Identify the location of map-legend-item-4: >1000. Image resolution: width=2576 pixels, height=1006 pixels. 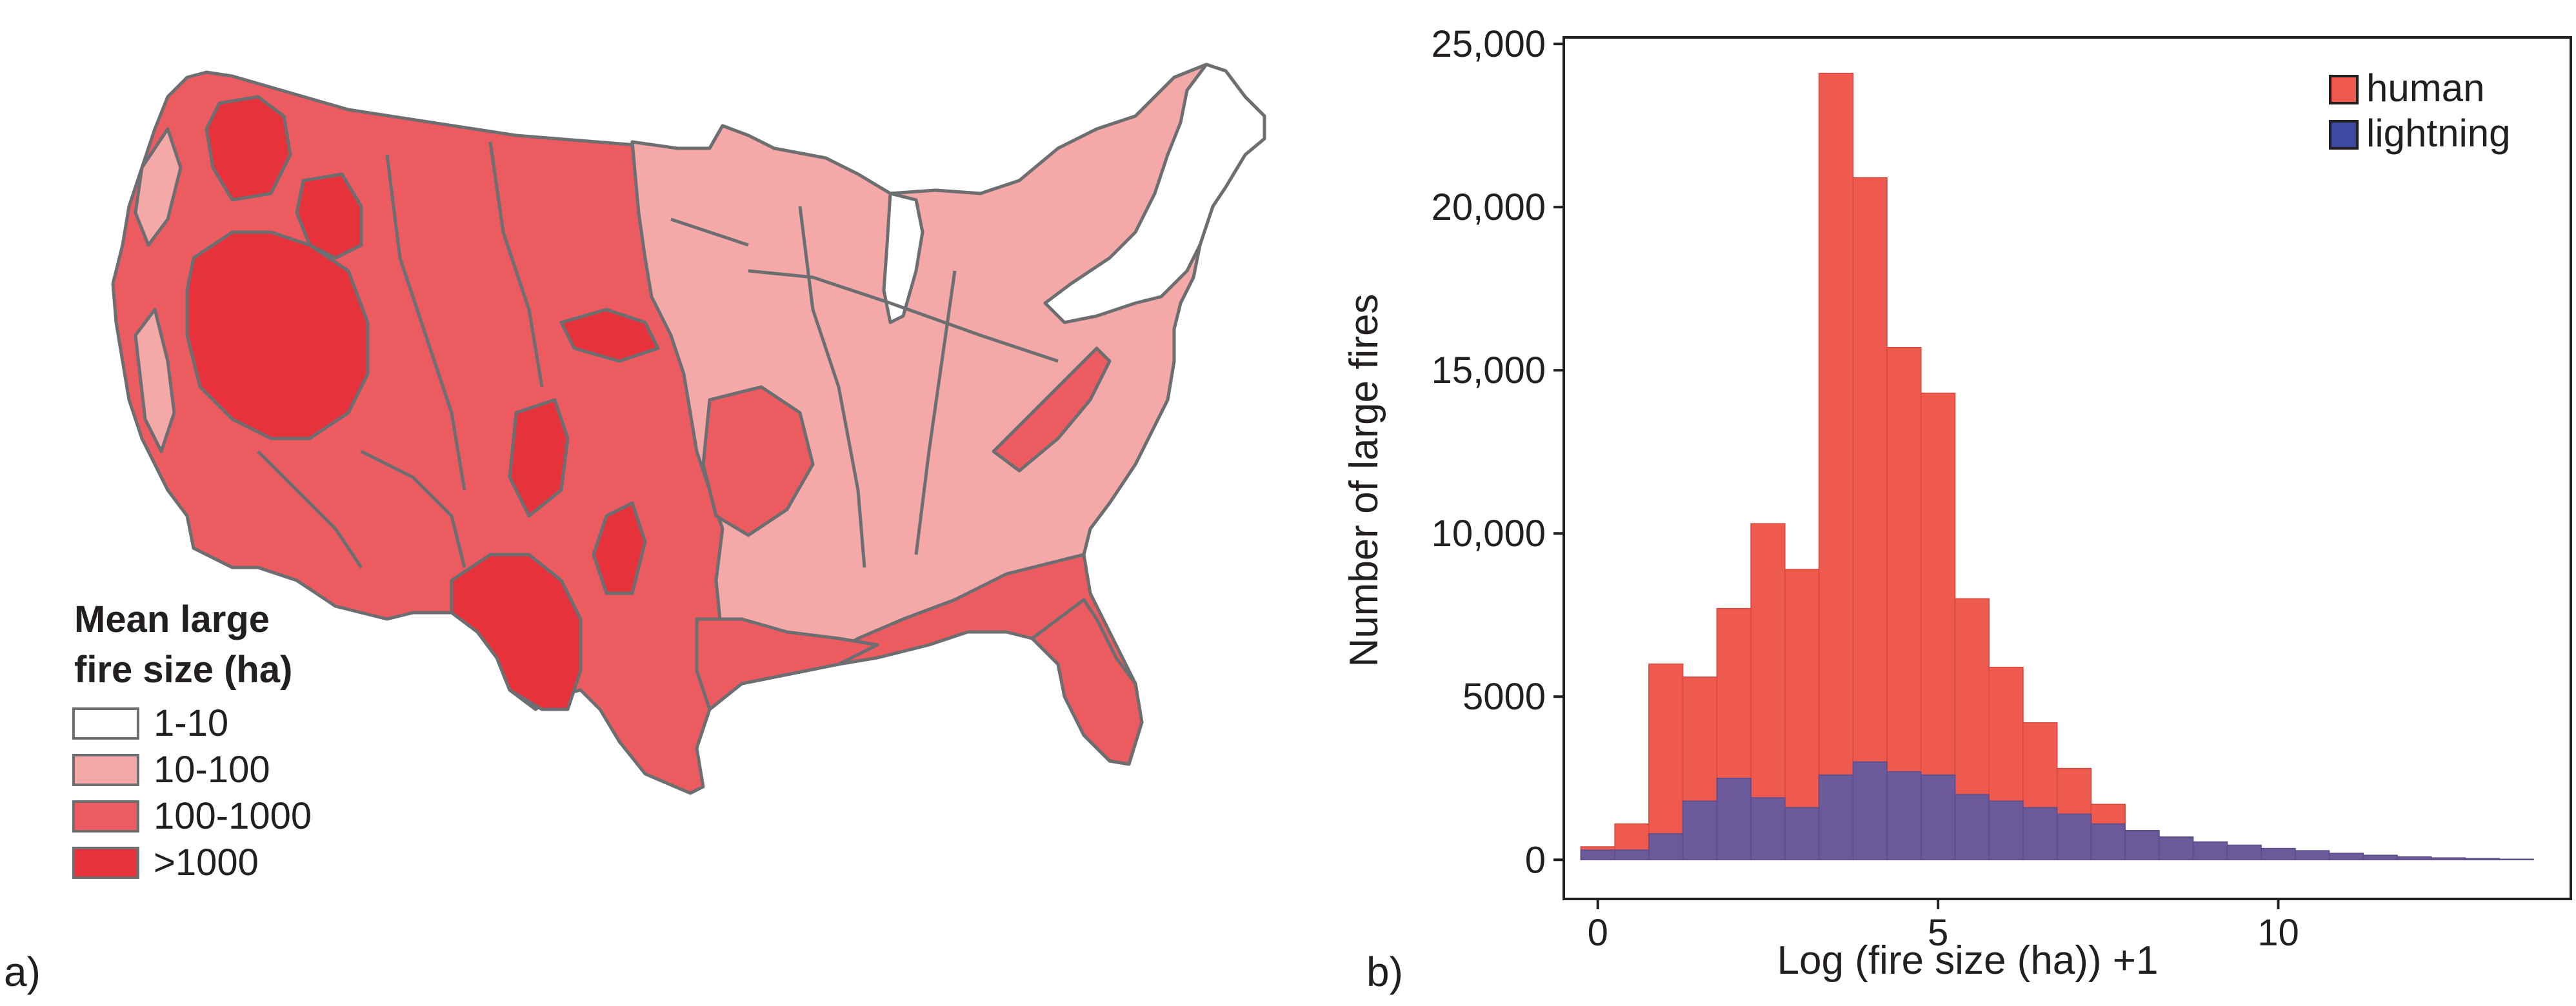
(165, 862).